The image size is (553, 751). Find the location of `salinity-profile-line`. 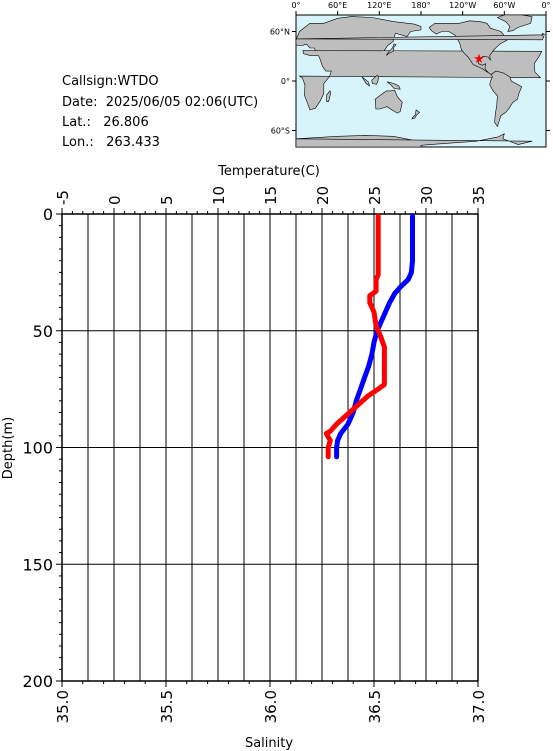

salinity-profile-line is located at coordinates (355, 336).